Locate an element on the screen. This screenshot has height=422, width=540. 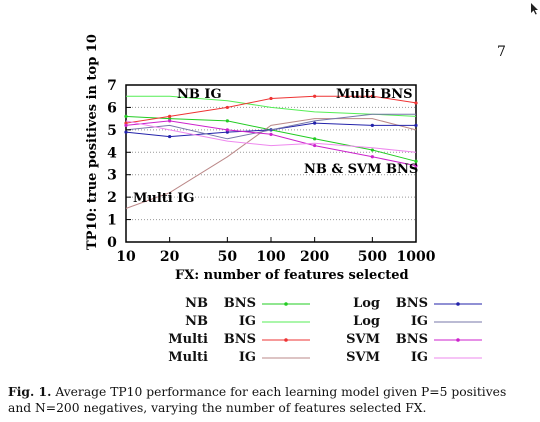
y-tick-label: 2 is located at coordinates (112, 198).